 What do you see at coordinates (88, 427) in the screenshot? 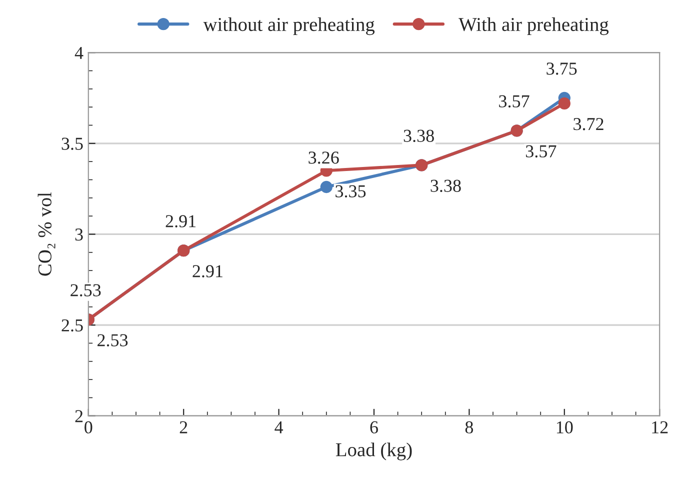
I see `x-tick-label: 0` at bounding box center [88, 427].